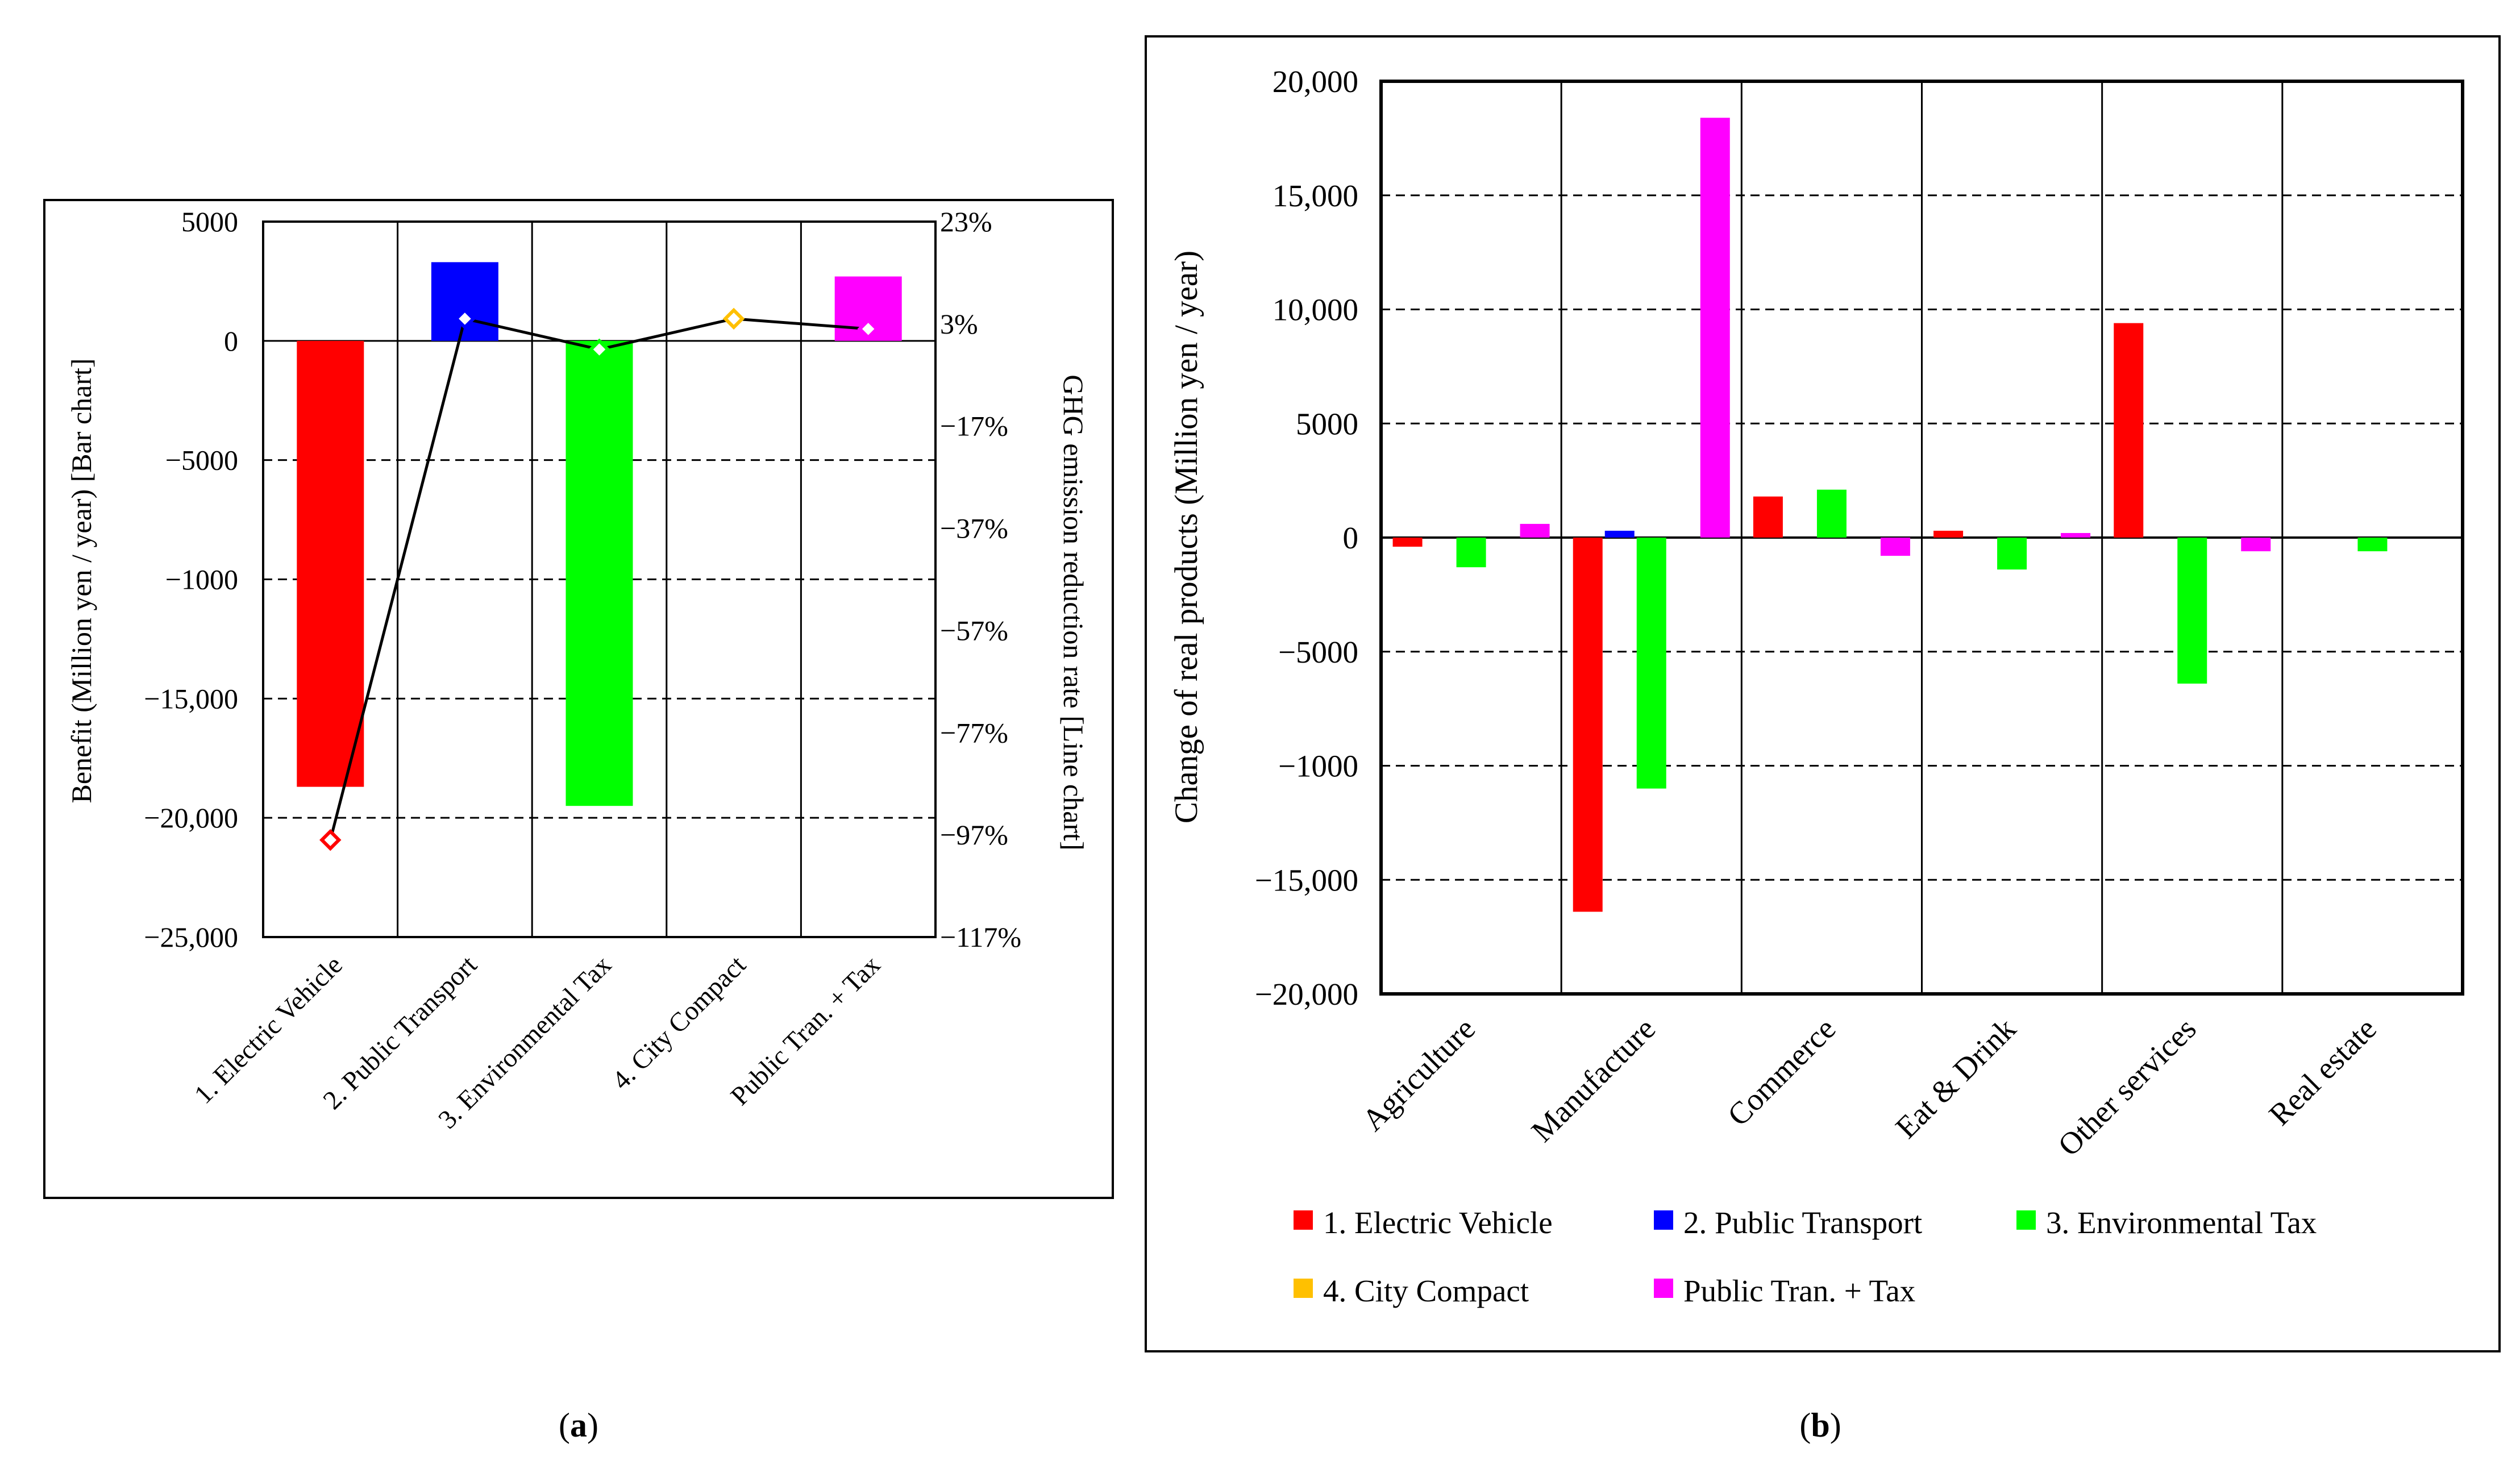 The height and width of the screenshot is (1461, 2520). Describe the element at coordinates (2181, 1222) in the screenshot. I see `panel-b-legend-label: 3. Environmental Tax` at that location.